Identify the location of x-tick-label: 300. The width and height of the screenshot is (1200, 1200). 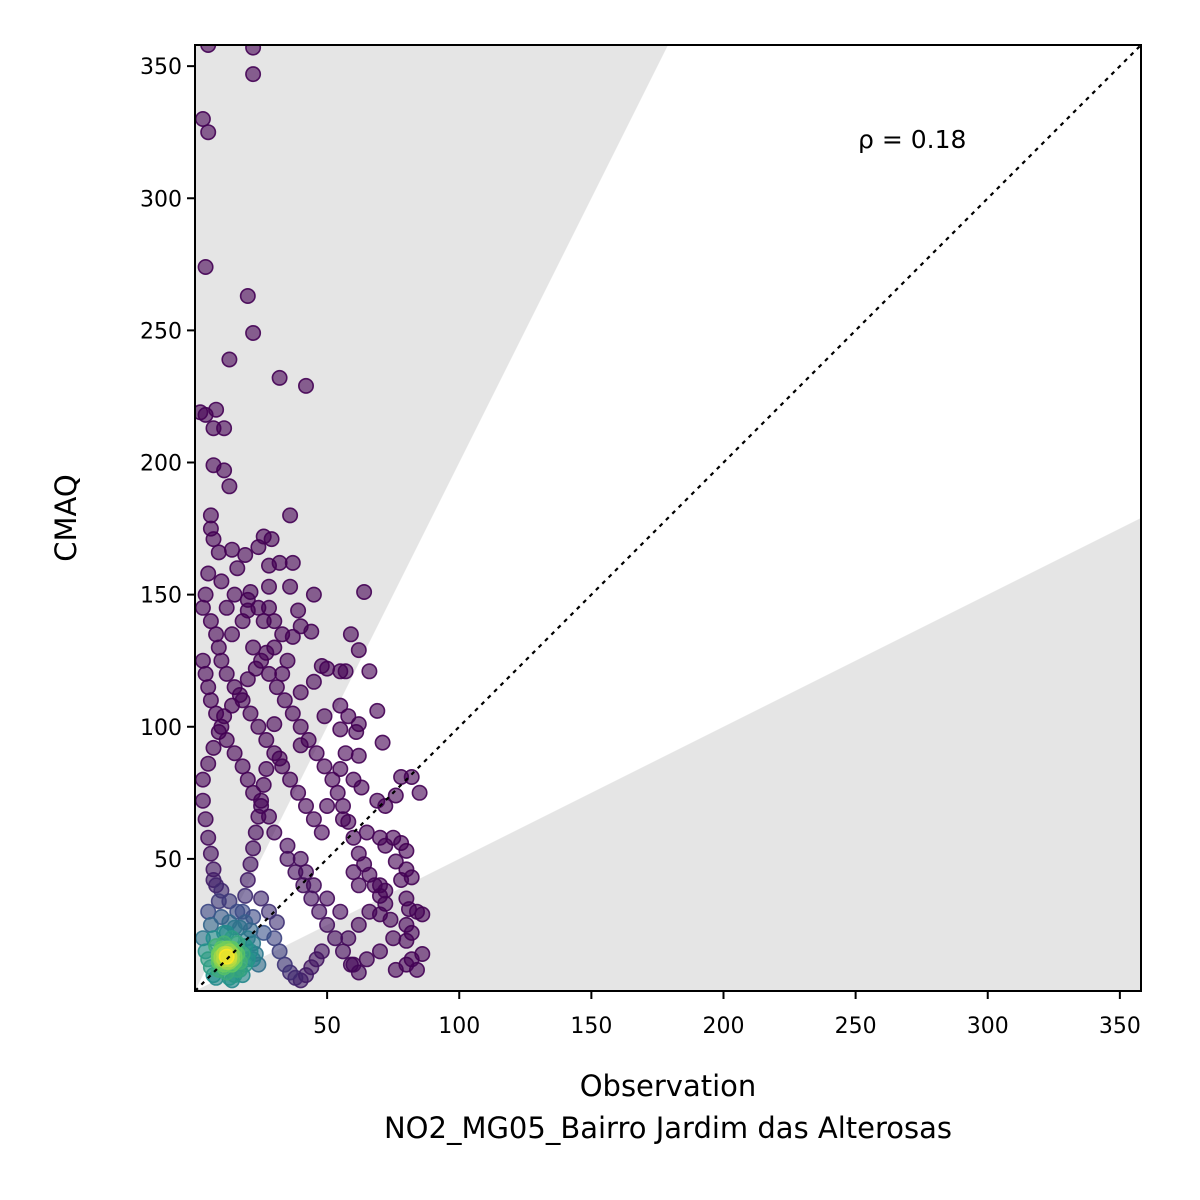
(988, 1026).